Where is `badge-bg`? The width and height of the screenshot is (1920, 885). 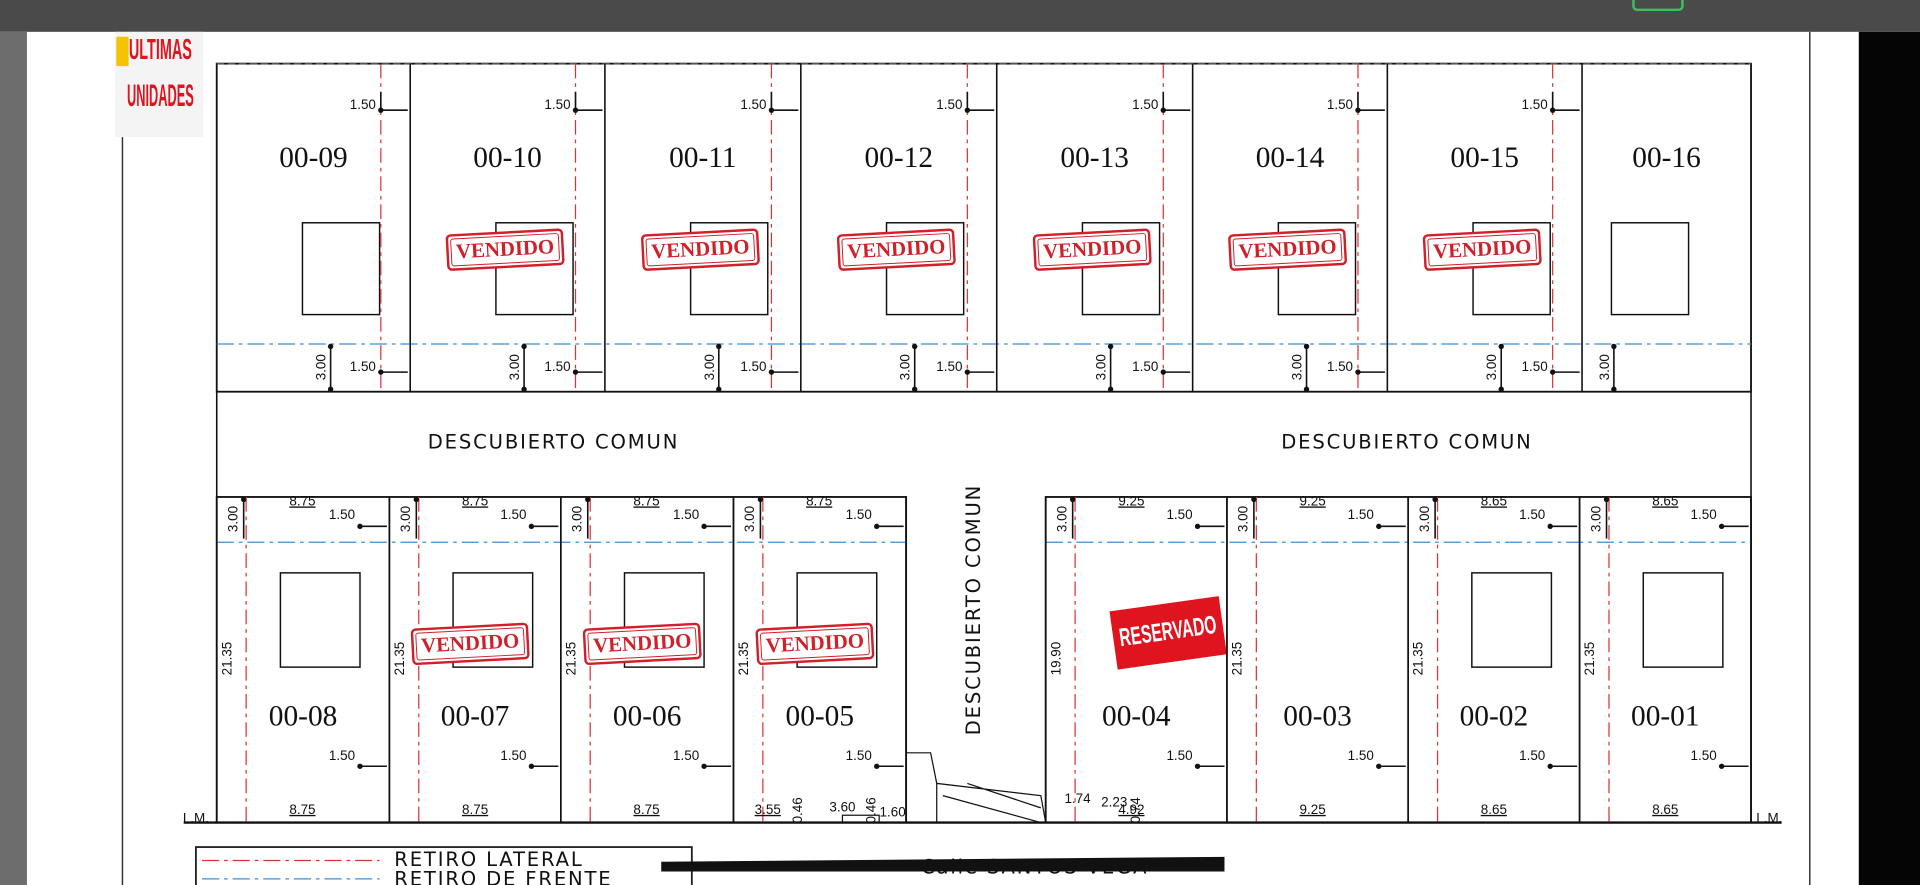 badge-bg is located at coordinates (159, 84).